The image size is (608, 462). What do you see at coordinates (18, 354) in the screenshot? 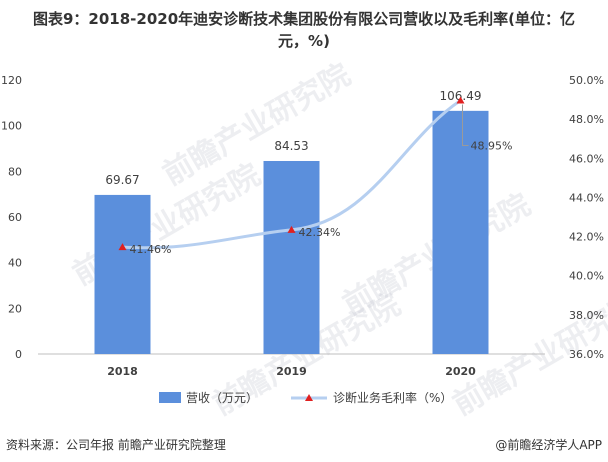
I see `y-left-tick-label: 0` at bounding box center [18, 354].